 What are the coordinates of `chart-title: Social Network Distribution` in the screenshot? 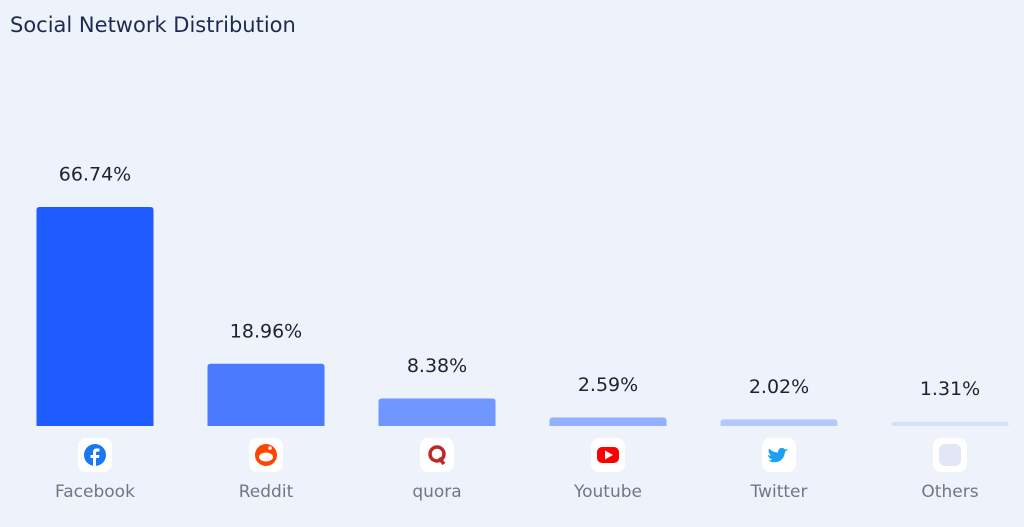 It's located at (153, 25).